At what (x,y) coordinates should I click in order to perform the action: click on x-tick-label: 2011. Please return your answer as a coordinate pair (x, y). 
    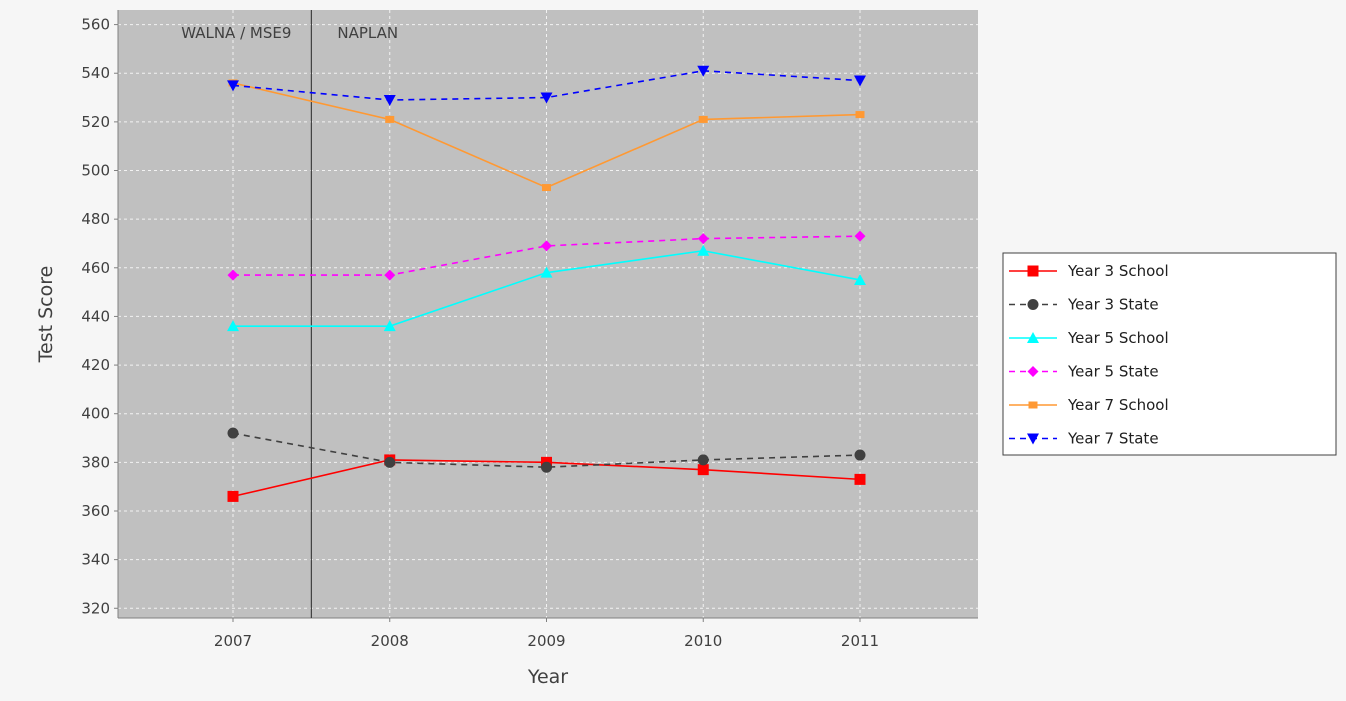
    Looking at the image, I should click on (860, 641).